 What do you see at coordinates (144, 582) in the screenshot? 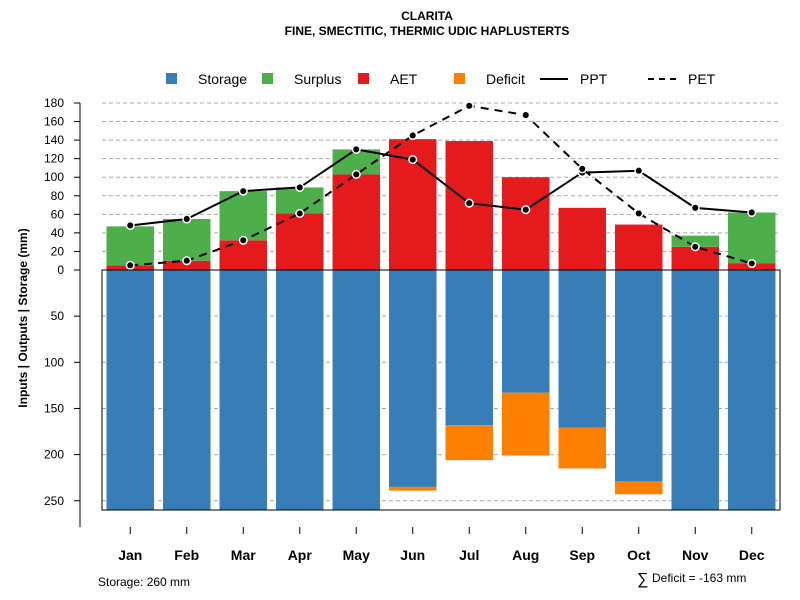
I see `storage-note: Storage: 260 mm` at bounding box center [144, 582].